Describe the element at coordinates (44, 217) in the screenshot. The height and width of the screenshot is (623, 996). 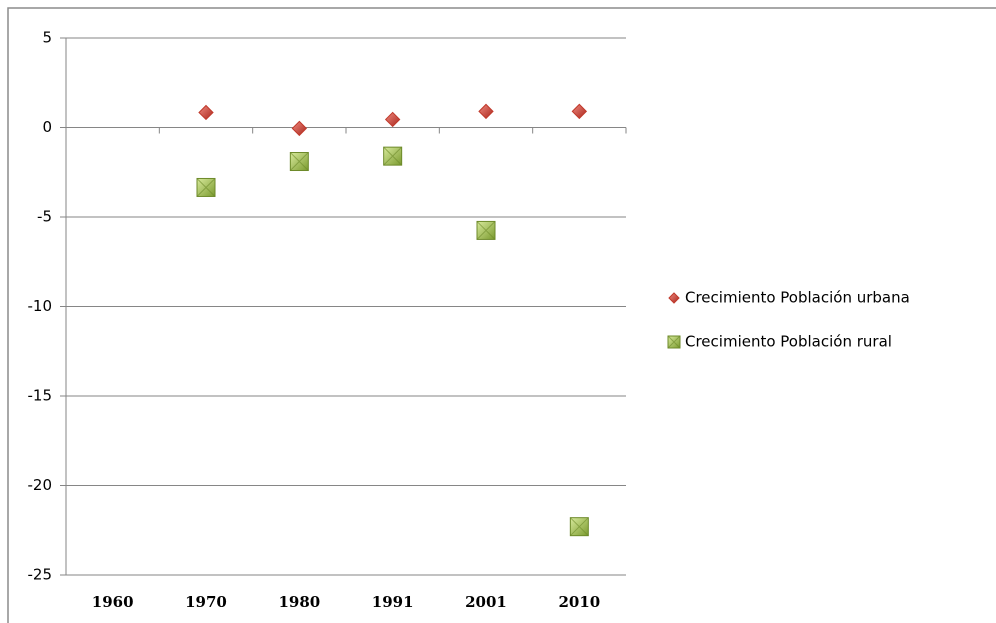
I see `y-tick-label: -5` at that location.